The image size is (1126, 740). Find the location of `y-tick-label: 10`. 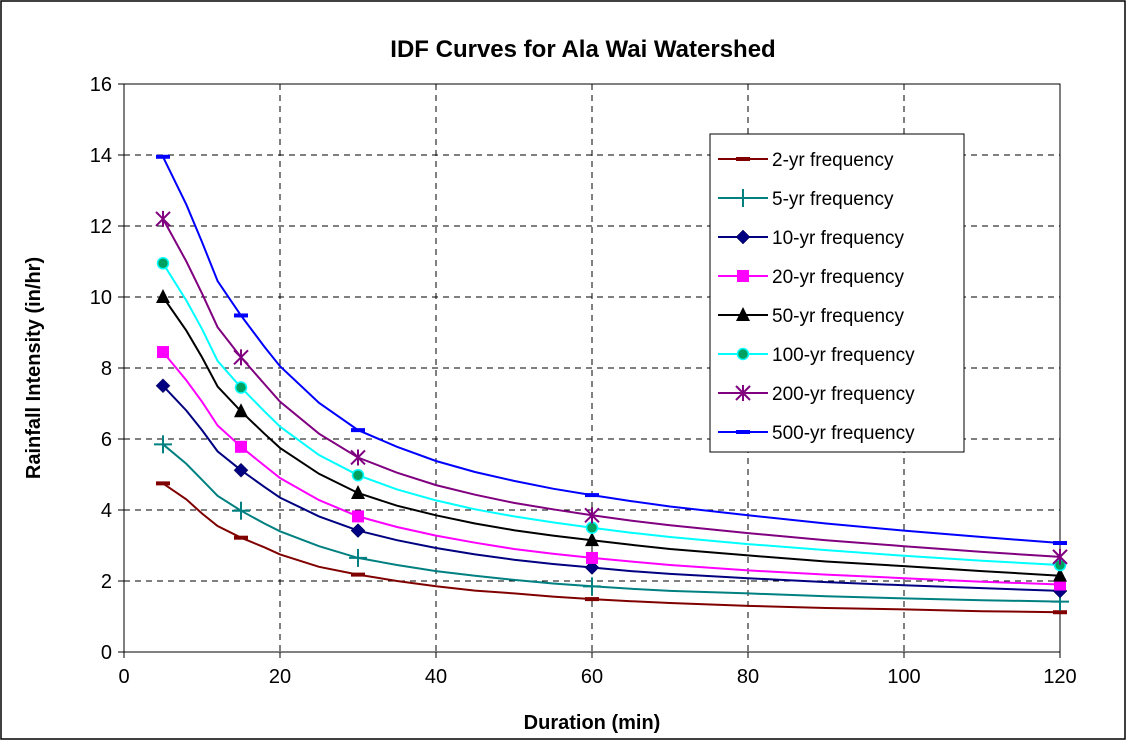

y-tick-label: 10 is located at coordinates (101, 298).